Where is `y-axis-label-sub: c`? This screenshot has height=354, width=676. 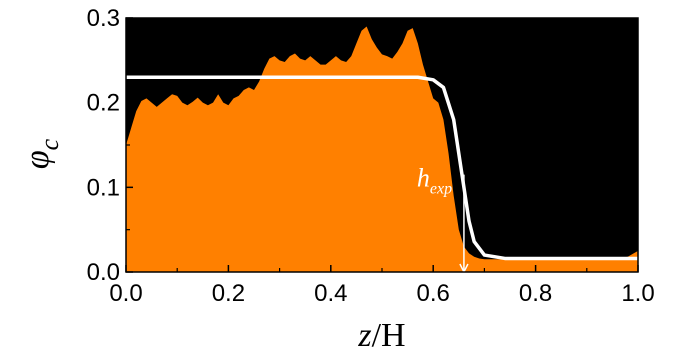
y-axis-label-sub: c is located at coordinates (49, 144).